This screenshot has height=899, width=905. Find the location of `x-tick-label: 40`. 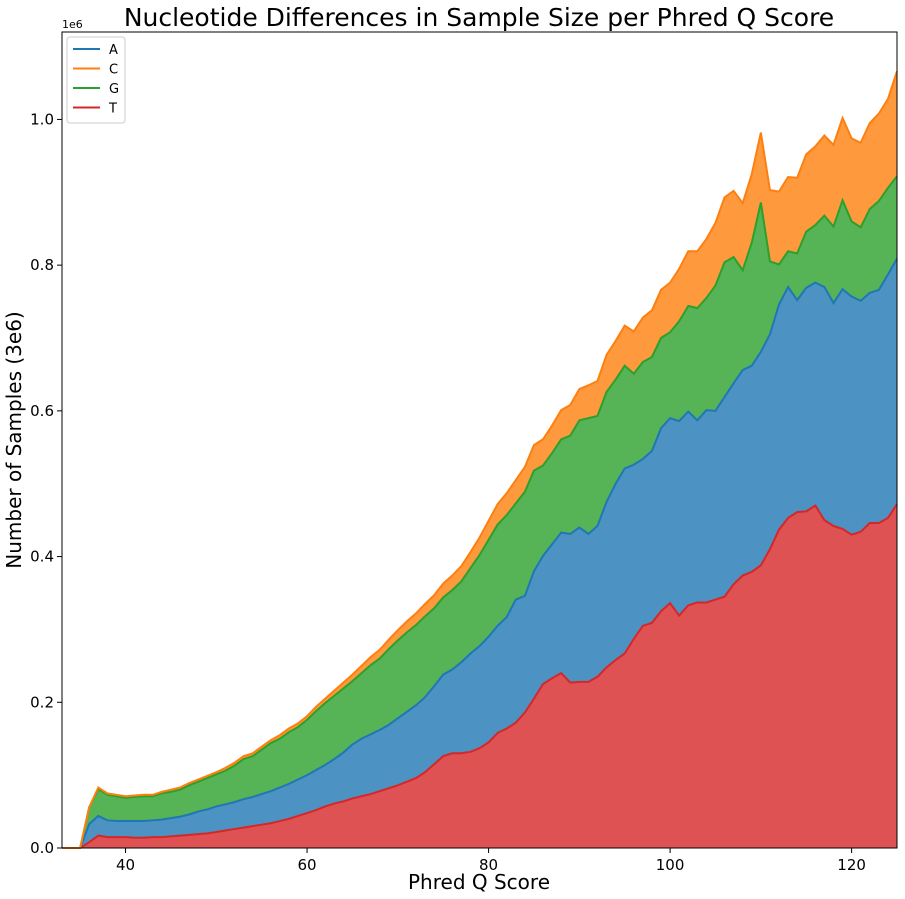

x-tick-label: 40 is located at coordinates (125, 865).